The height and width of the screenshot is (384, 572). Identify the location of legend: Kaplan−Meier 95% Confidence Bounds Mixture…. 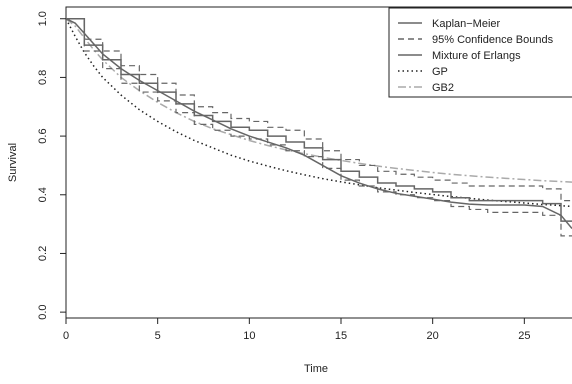
(480, 52).